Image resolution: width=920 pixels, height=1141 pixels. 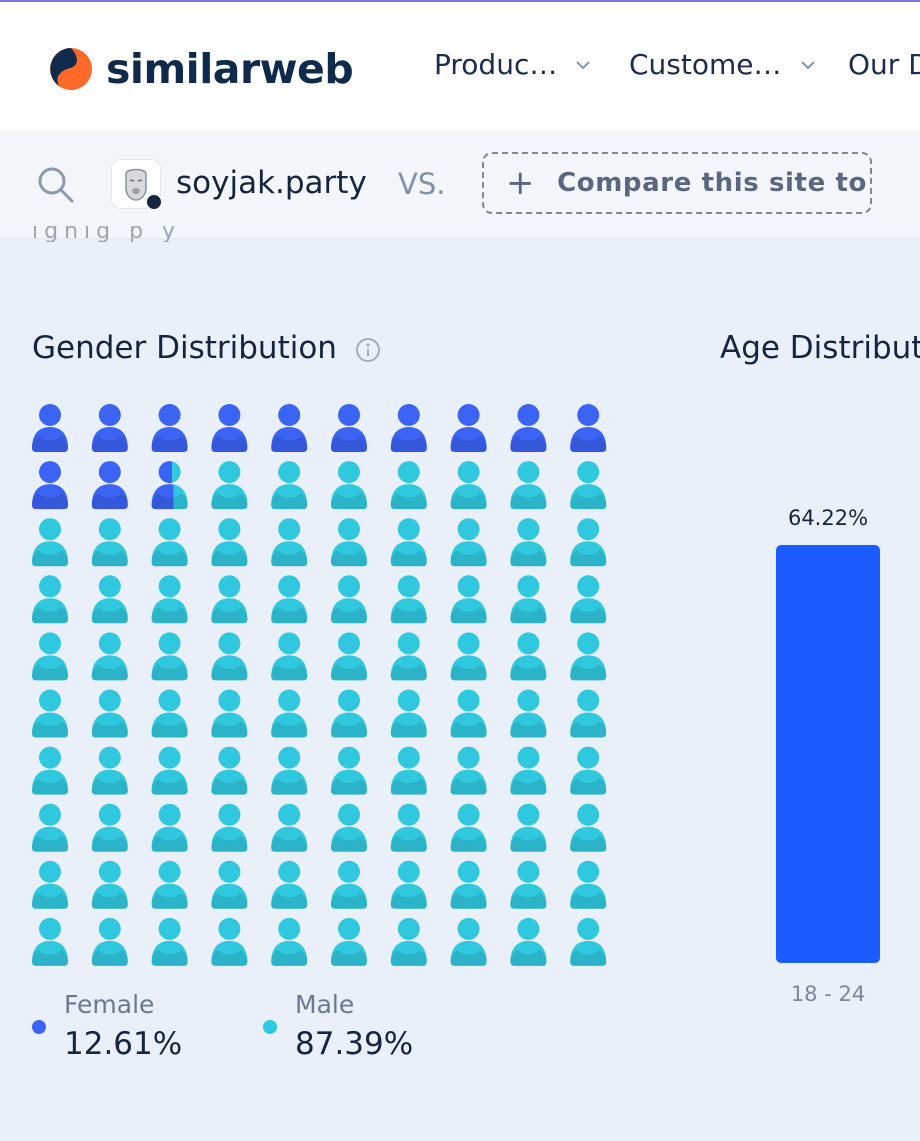 I want to click on age-bar-tick-label: 18 - 24, so click(x=828, y=994).